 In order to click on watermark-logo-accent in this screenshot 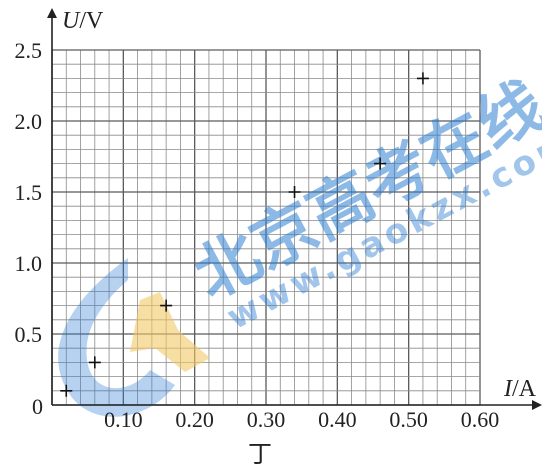, I will do `click(170, 332)`.